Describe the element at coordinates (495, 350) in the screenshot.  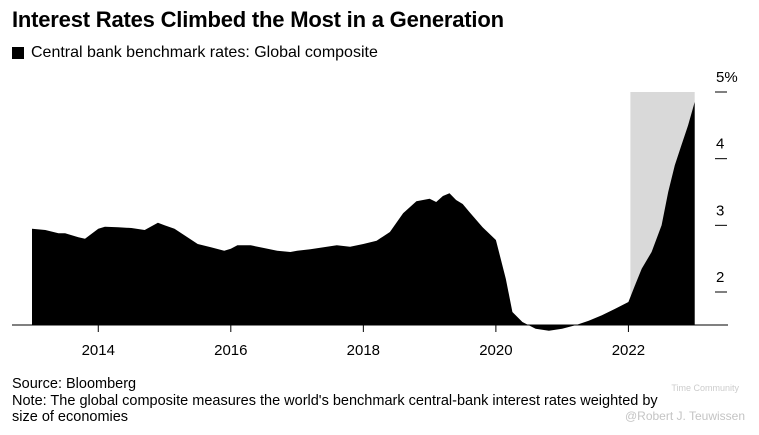
I see `x-tick-label-2020: 2020` at that location.